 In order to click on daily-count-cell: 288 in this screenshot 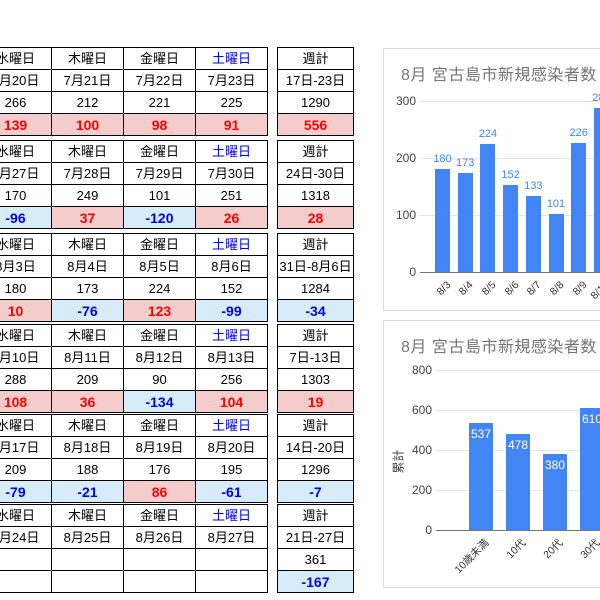, I will do `click(26, 380)`.